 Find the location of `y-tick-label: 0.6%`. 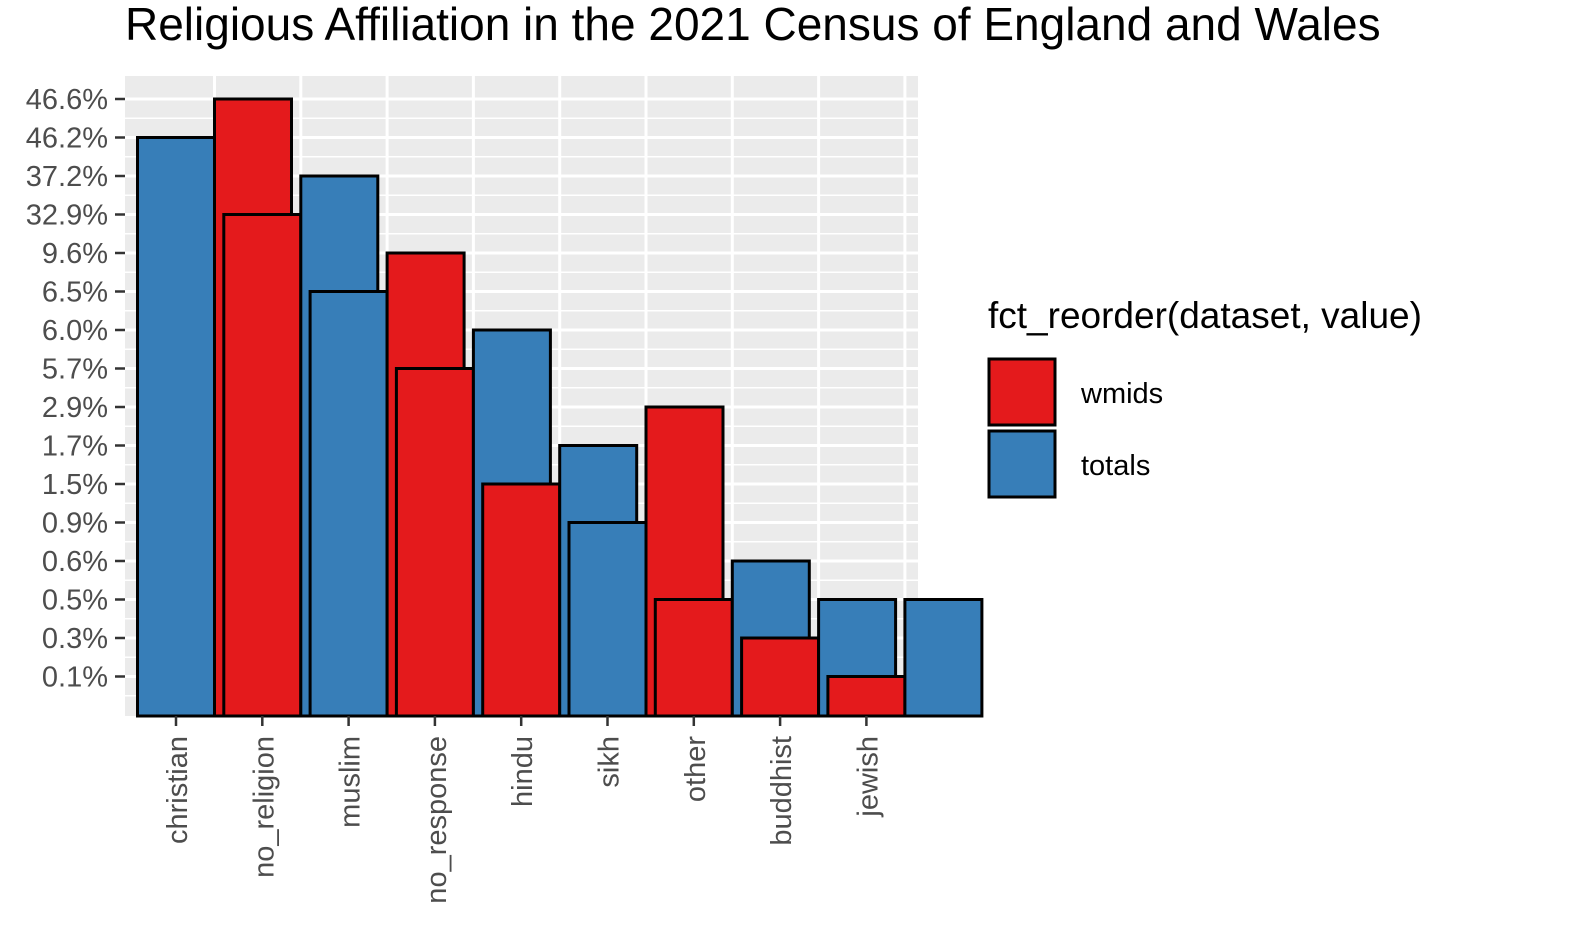

y-tick-label: 0.6% is located at coordinates (75, 562).